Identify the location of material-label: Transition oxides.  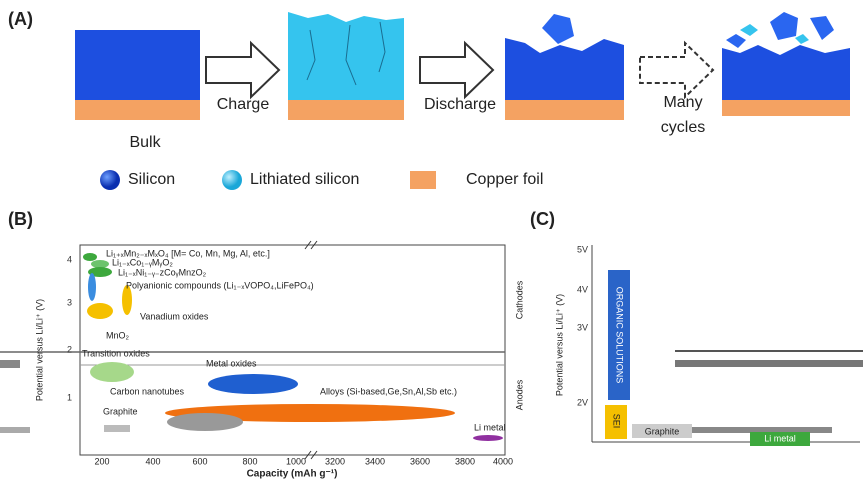
(116, 353).